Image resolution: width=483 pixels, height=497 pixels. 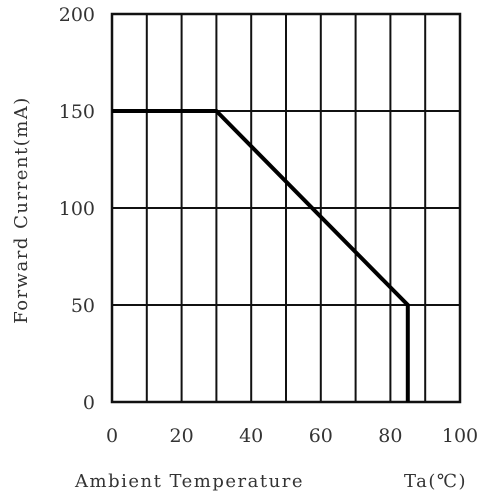 I want to click on x-tick-label: 60, so click(x=321, y=436).